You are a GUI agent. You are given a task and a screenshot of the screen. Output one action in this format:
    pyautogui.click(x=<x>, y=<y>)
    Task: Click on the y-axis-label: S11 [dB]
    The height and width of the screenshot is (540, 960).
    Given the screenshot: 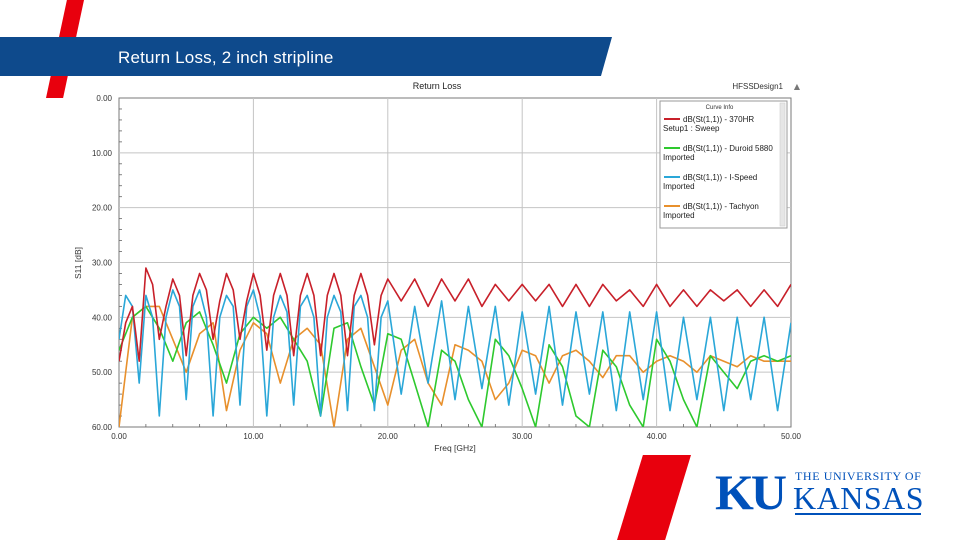 What is the action you would take?
    pyautogui.click(x=78, y=263)
    